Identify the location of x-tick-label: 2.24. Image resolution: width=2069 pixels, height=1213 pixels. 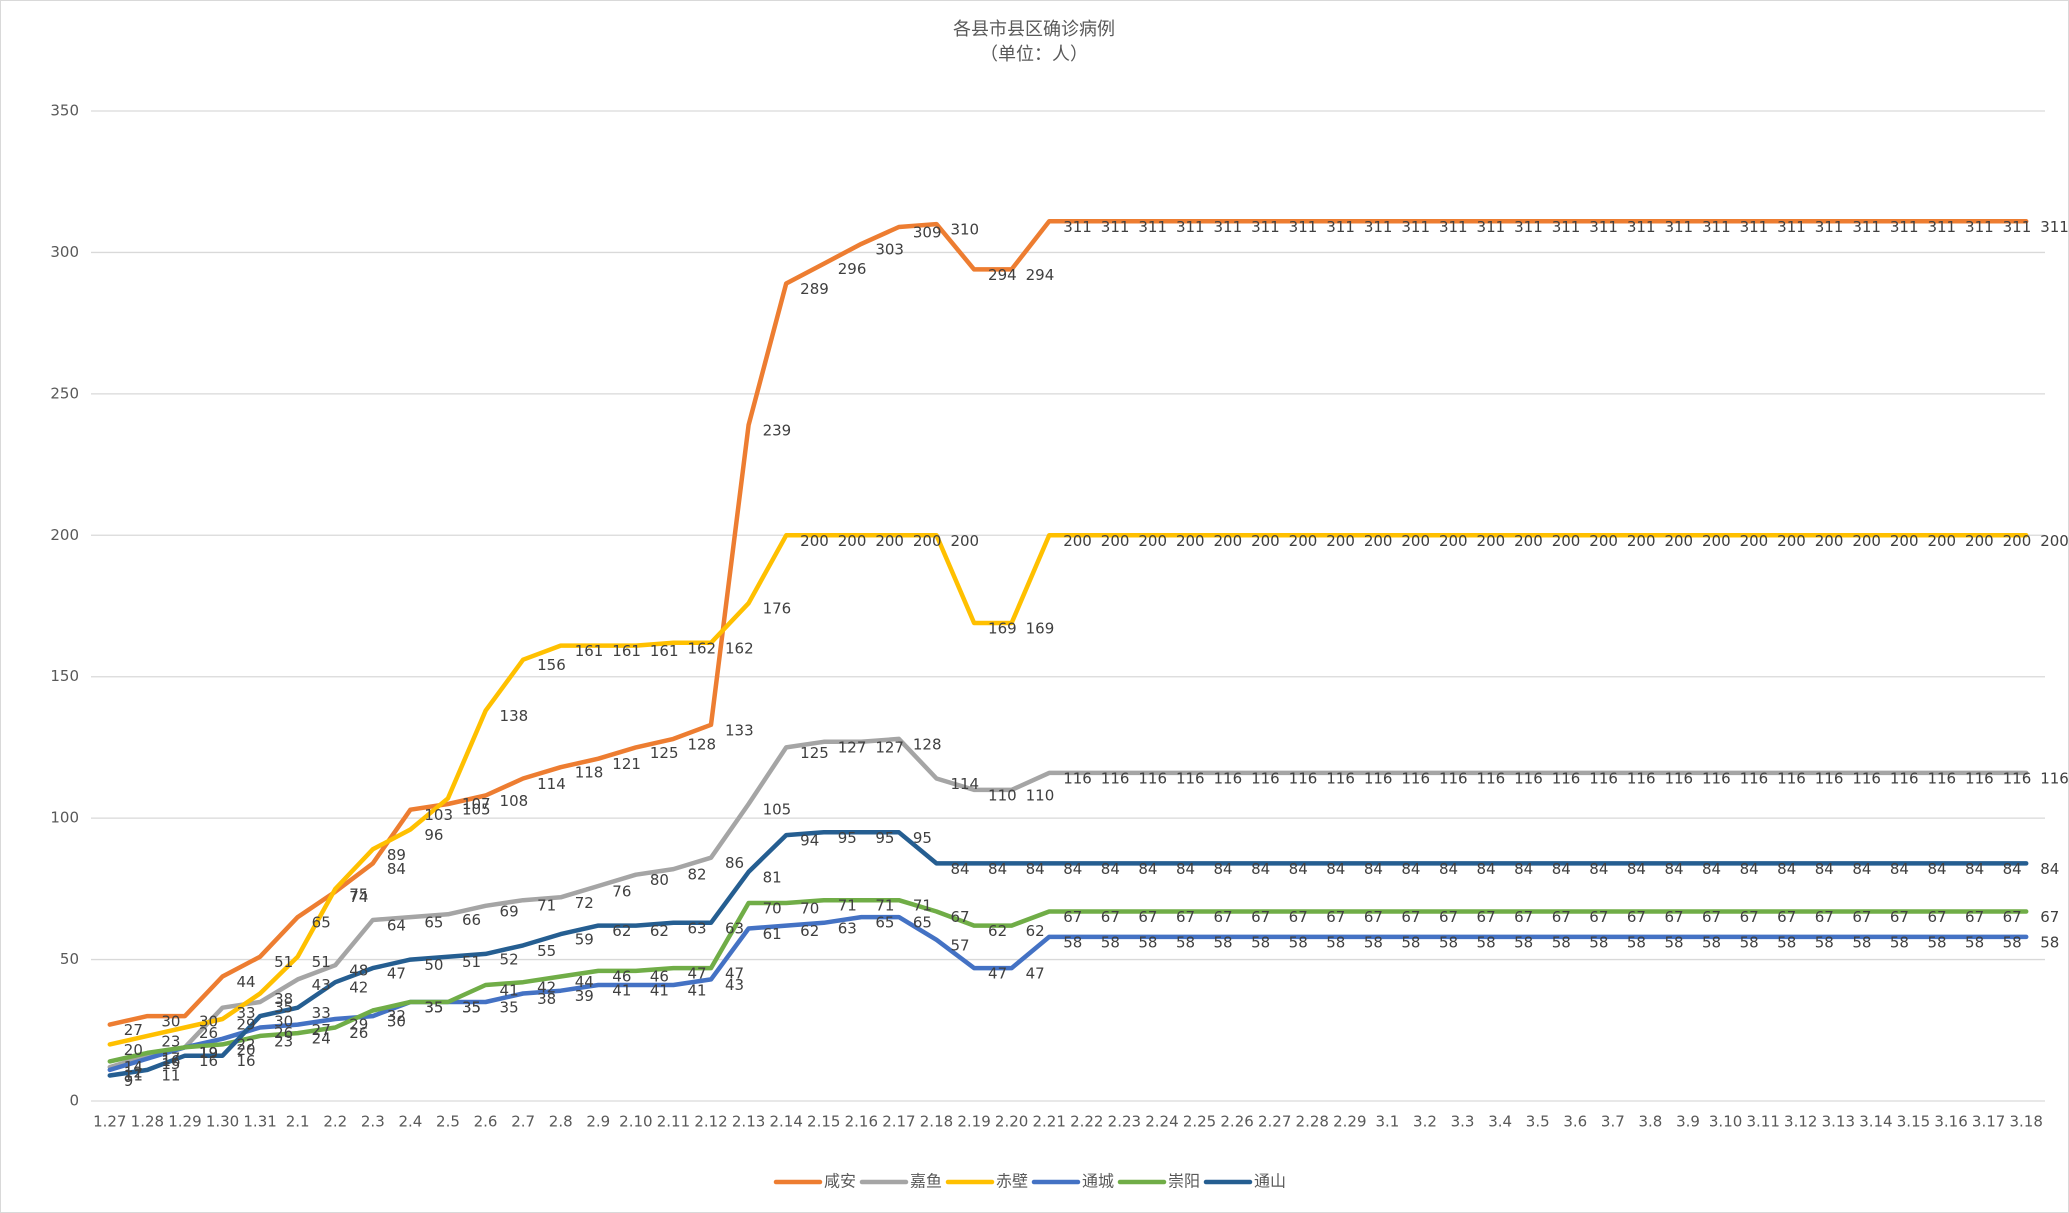
(1161, 1122).